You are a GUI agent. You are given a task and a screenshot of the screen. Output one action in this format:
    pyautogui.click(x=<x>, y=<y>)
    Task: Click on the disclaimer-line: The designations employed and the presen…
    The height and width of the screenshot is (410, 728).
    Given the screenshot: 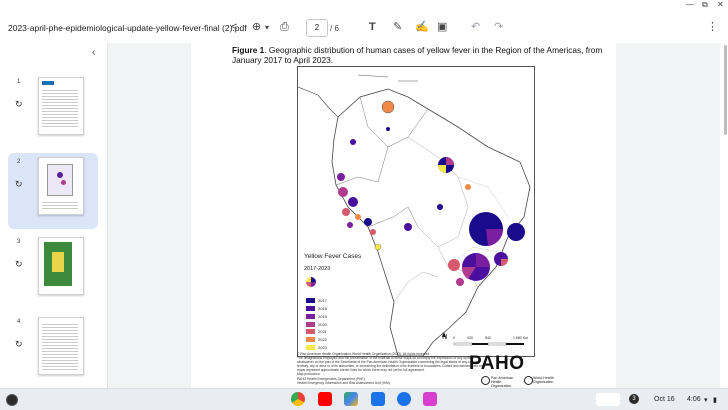 What is the action you would take?
    pyautogui.click(x=386, y=358)
    